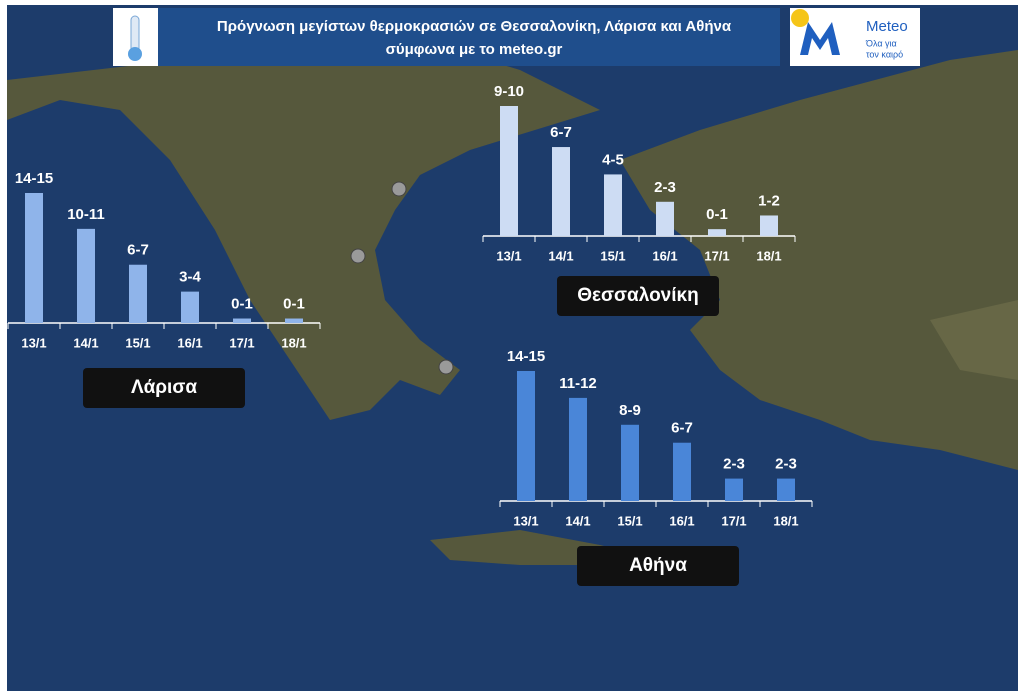 The height and width of the screenshot is (699, 1025). Describe the element at coordinates (881, 43) in the screenshot. I see `logo-slogan: Όλα για` at that location.